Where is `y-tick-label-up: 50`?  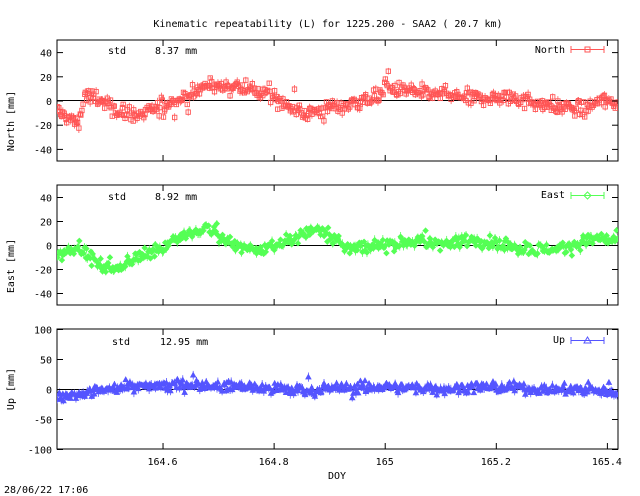 y-tick-label-up: 50 is located at coordinates (46, 361).